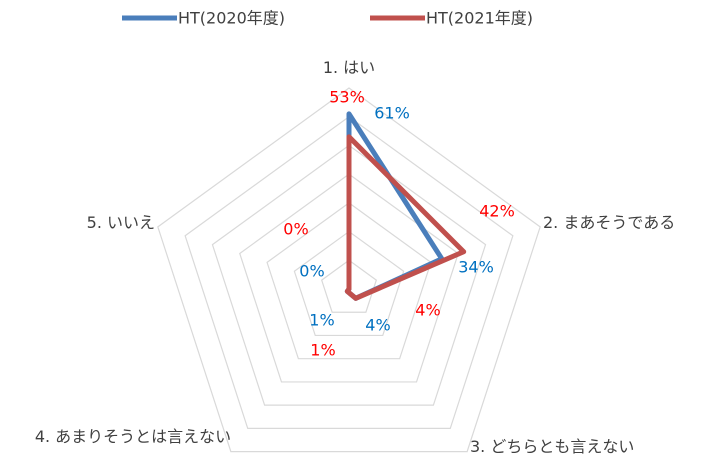 The height and width of the screenshot is (474, 701). What do you see at coordinates (392, 113) in the screenshot?
I see `data-label: 61%` at bounding box center [392, 113].